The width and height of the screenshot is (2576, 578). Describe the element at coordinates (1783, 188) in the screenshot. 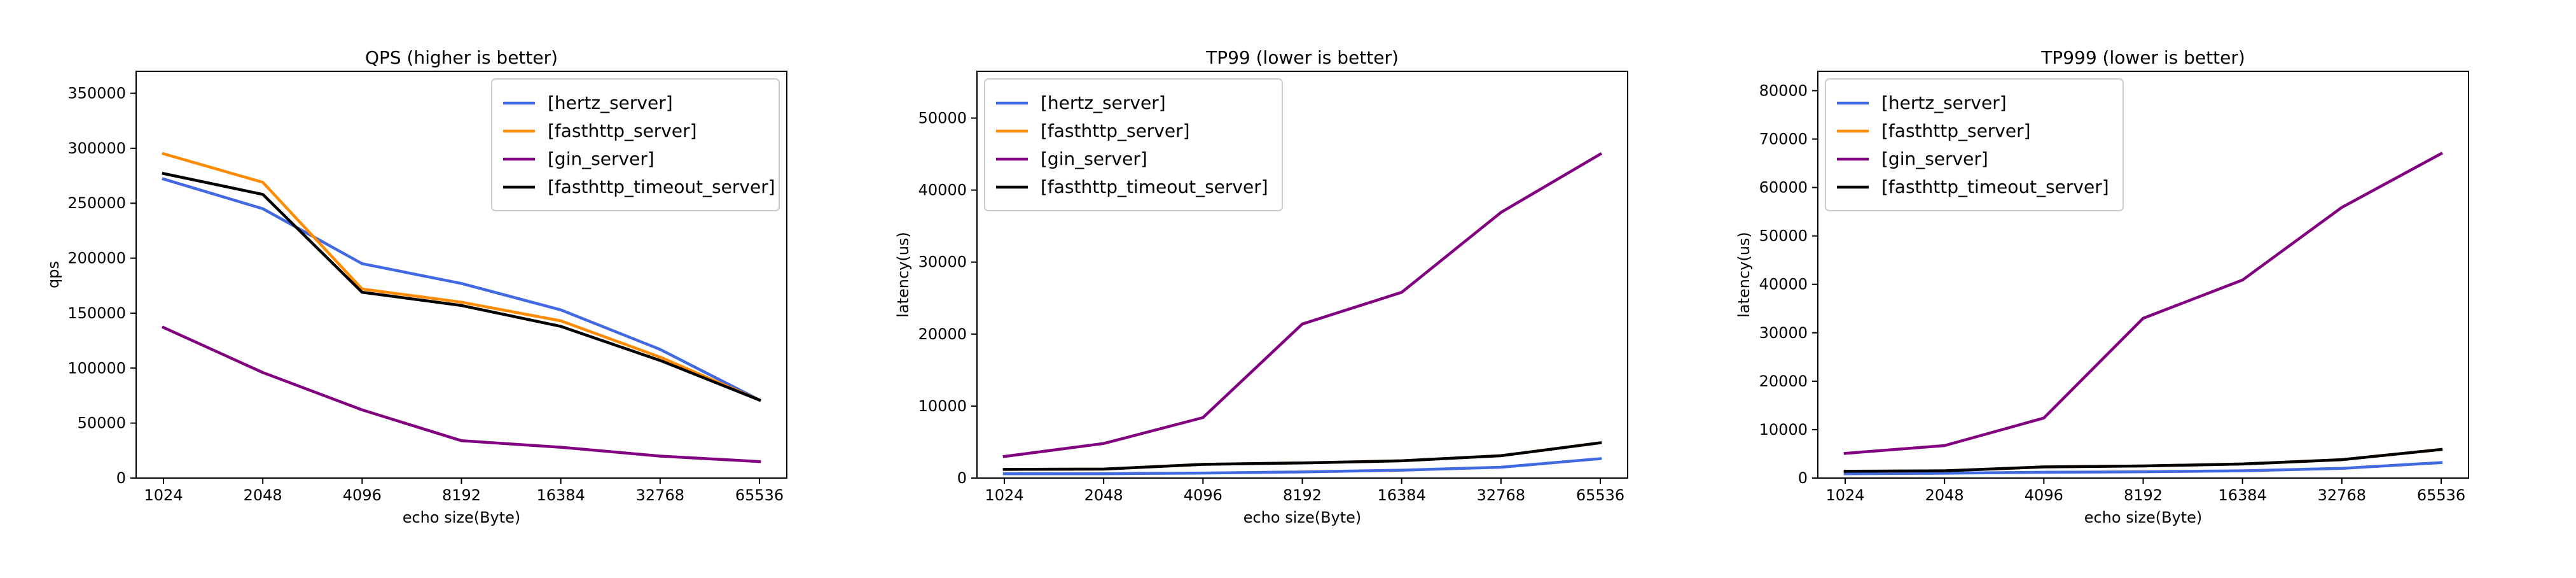

I see `y-tick-label: 60000` at that location.